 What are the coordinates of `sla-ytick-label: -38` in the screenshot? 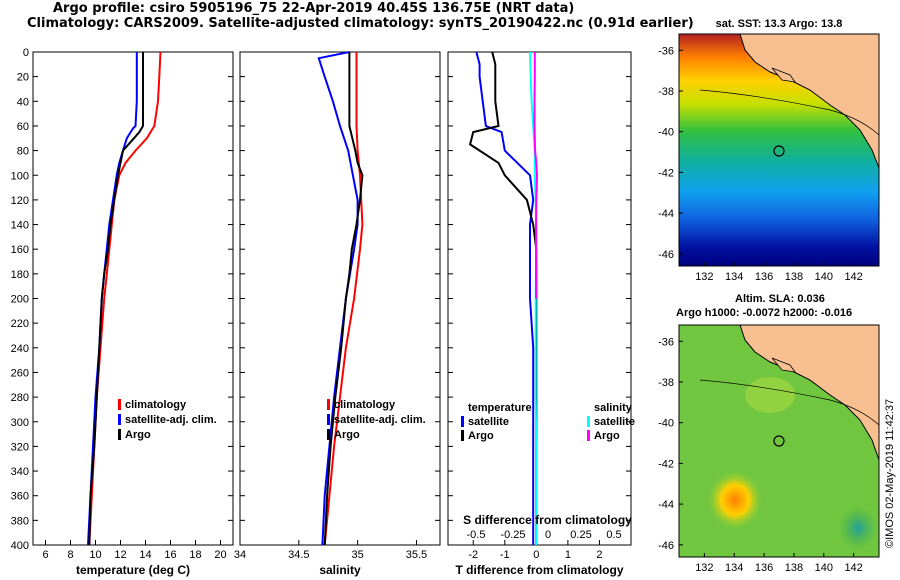 It's located at (666, 383).